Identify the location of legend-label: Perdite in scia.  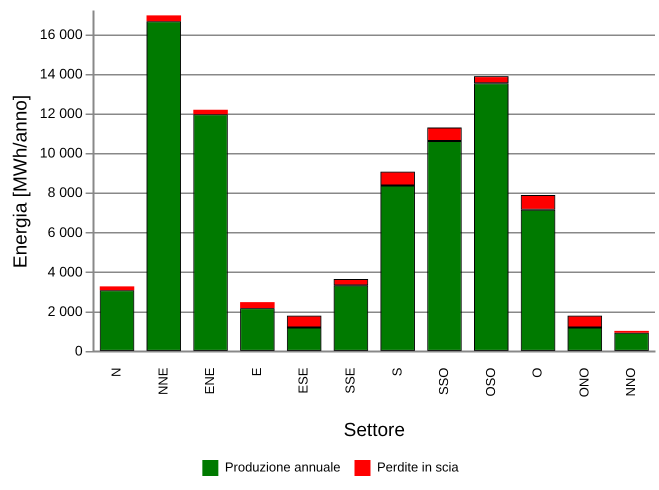
(418, 467).